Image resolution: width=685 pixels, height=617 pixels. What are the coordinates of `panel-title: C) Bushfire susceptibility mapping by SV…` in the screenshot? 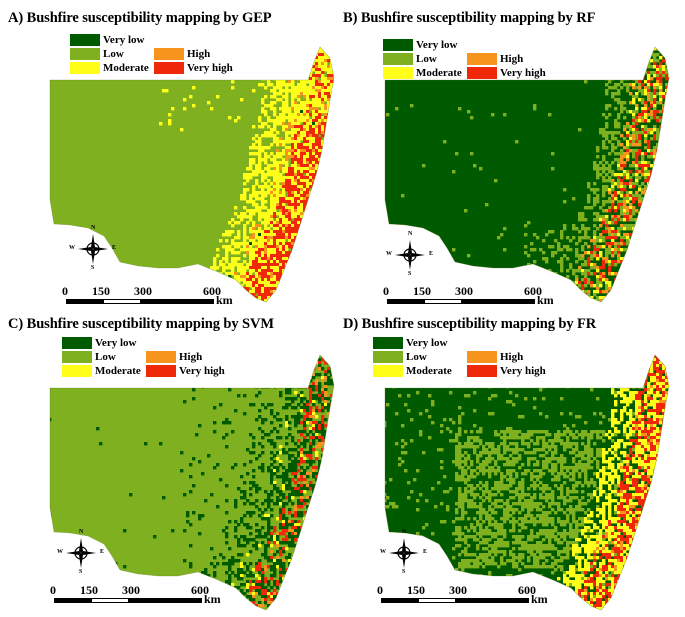 It's located at (141, 324).